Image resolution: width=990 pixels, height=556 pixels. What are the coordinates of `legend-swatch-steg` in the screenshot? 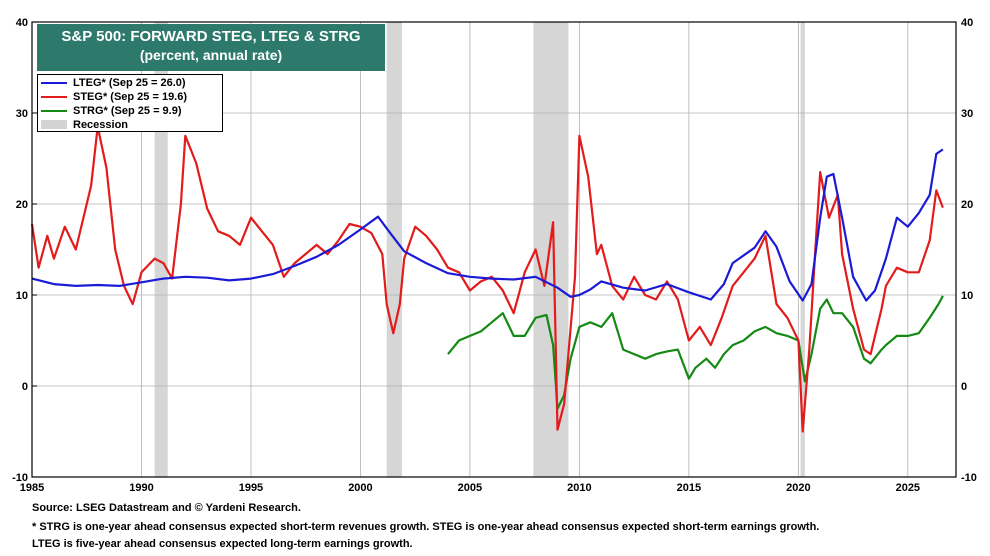 It's located at (54, 96).